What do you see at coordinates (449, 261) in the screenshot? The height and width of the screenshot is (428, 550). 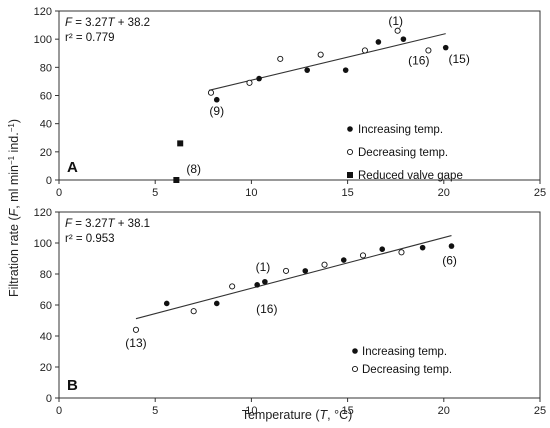 I see `point-annotation: (6)` at bounding box center [449, 261].